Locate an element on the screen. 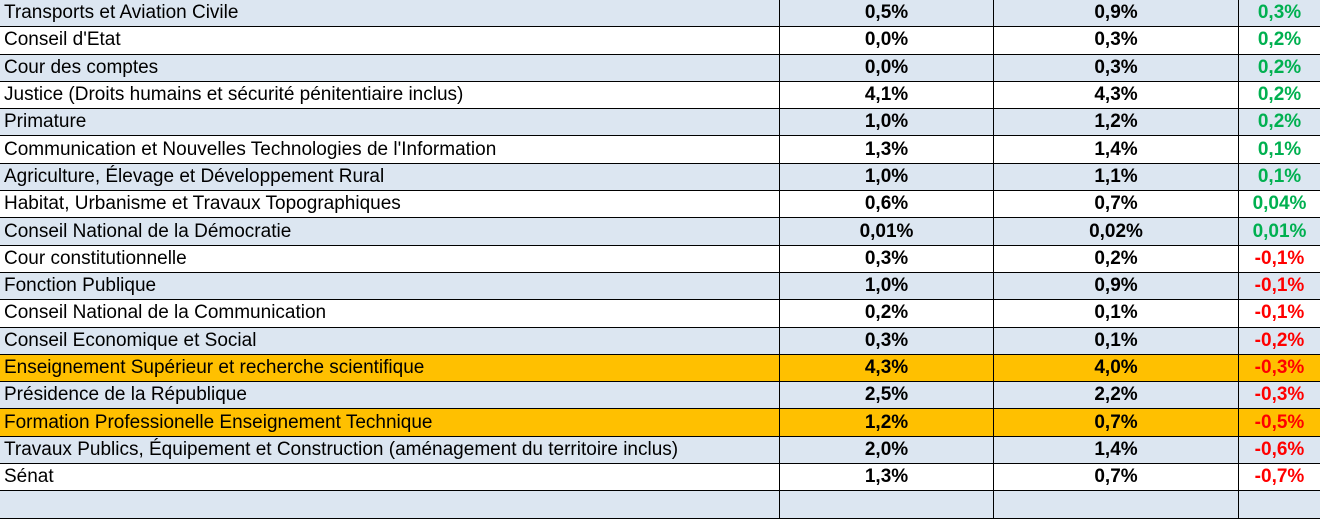 The width and height of the screenshot is (1320, 519). share-value-1-cell: 2,5% is located at coordinates (887, 395).